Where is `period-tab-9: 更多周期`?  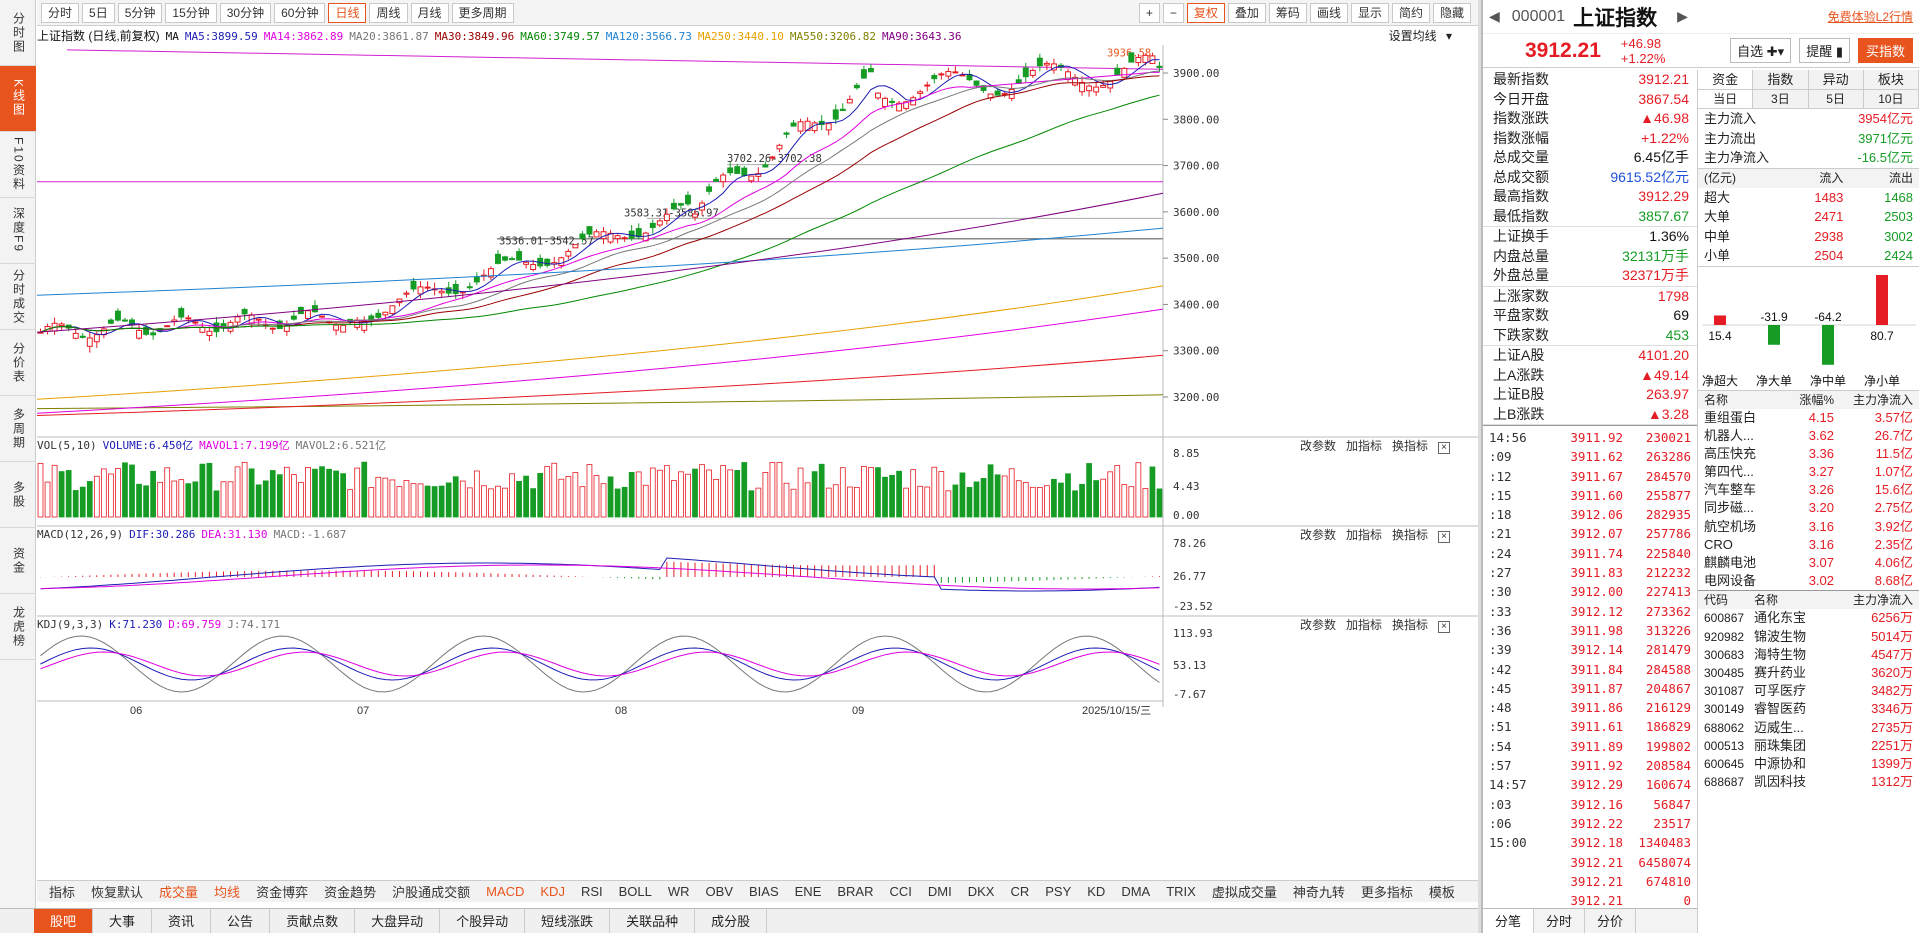 period-tab-9: 更多周期 is located at coordinates (482, 12).